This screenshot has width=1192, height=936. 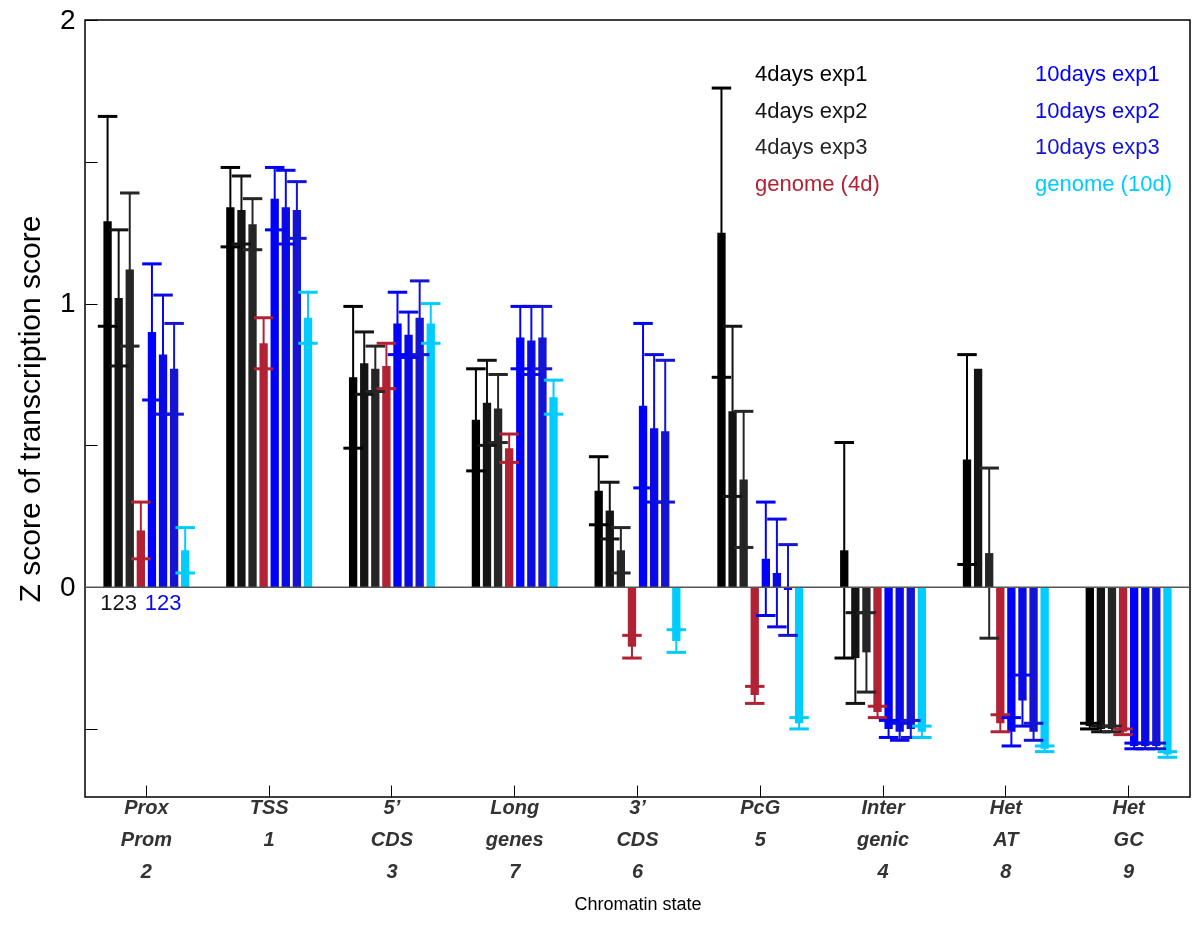 What do you see at coordinates (1103, 183) in the screenshot?
I see `text: genome (10d)` at bounding box center [1103, 183].